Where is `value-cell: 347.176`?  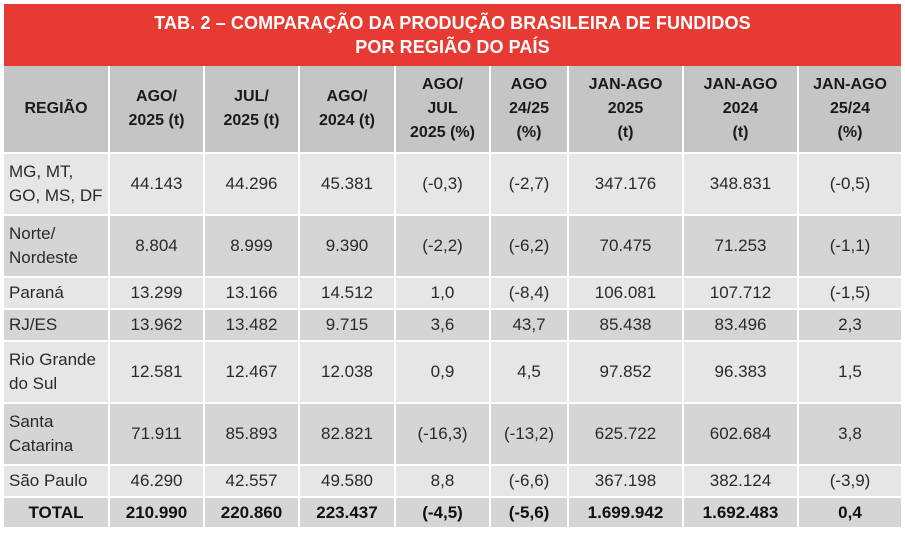 value-cell: 347.176 is located at coordinates (626, 185).